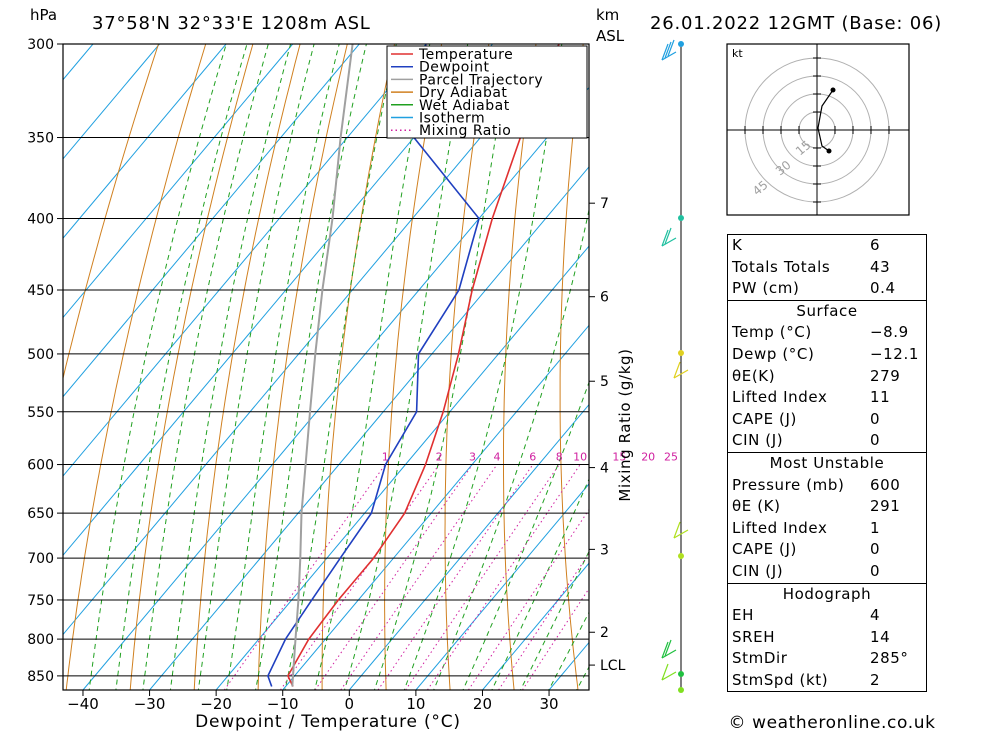 This screenshot has width=1000, height=733. Describe the element at coordinates (559, 457) in the screenshot. I see `mixing-ratio-label: 8` at that location.